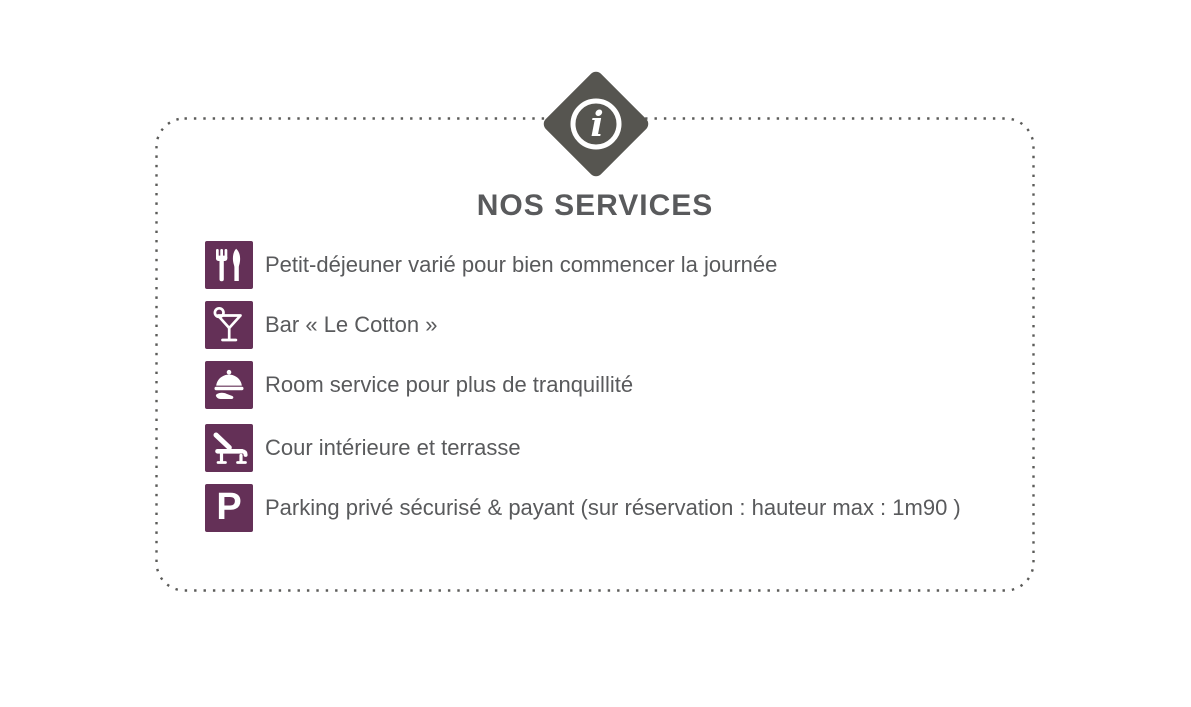 Image resolution: width=1191 pixels, height=707 pixels. I want to click on fork-knife-icon, so click(229, 265).